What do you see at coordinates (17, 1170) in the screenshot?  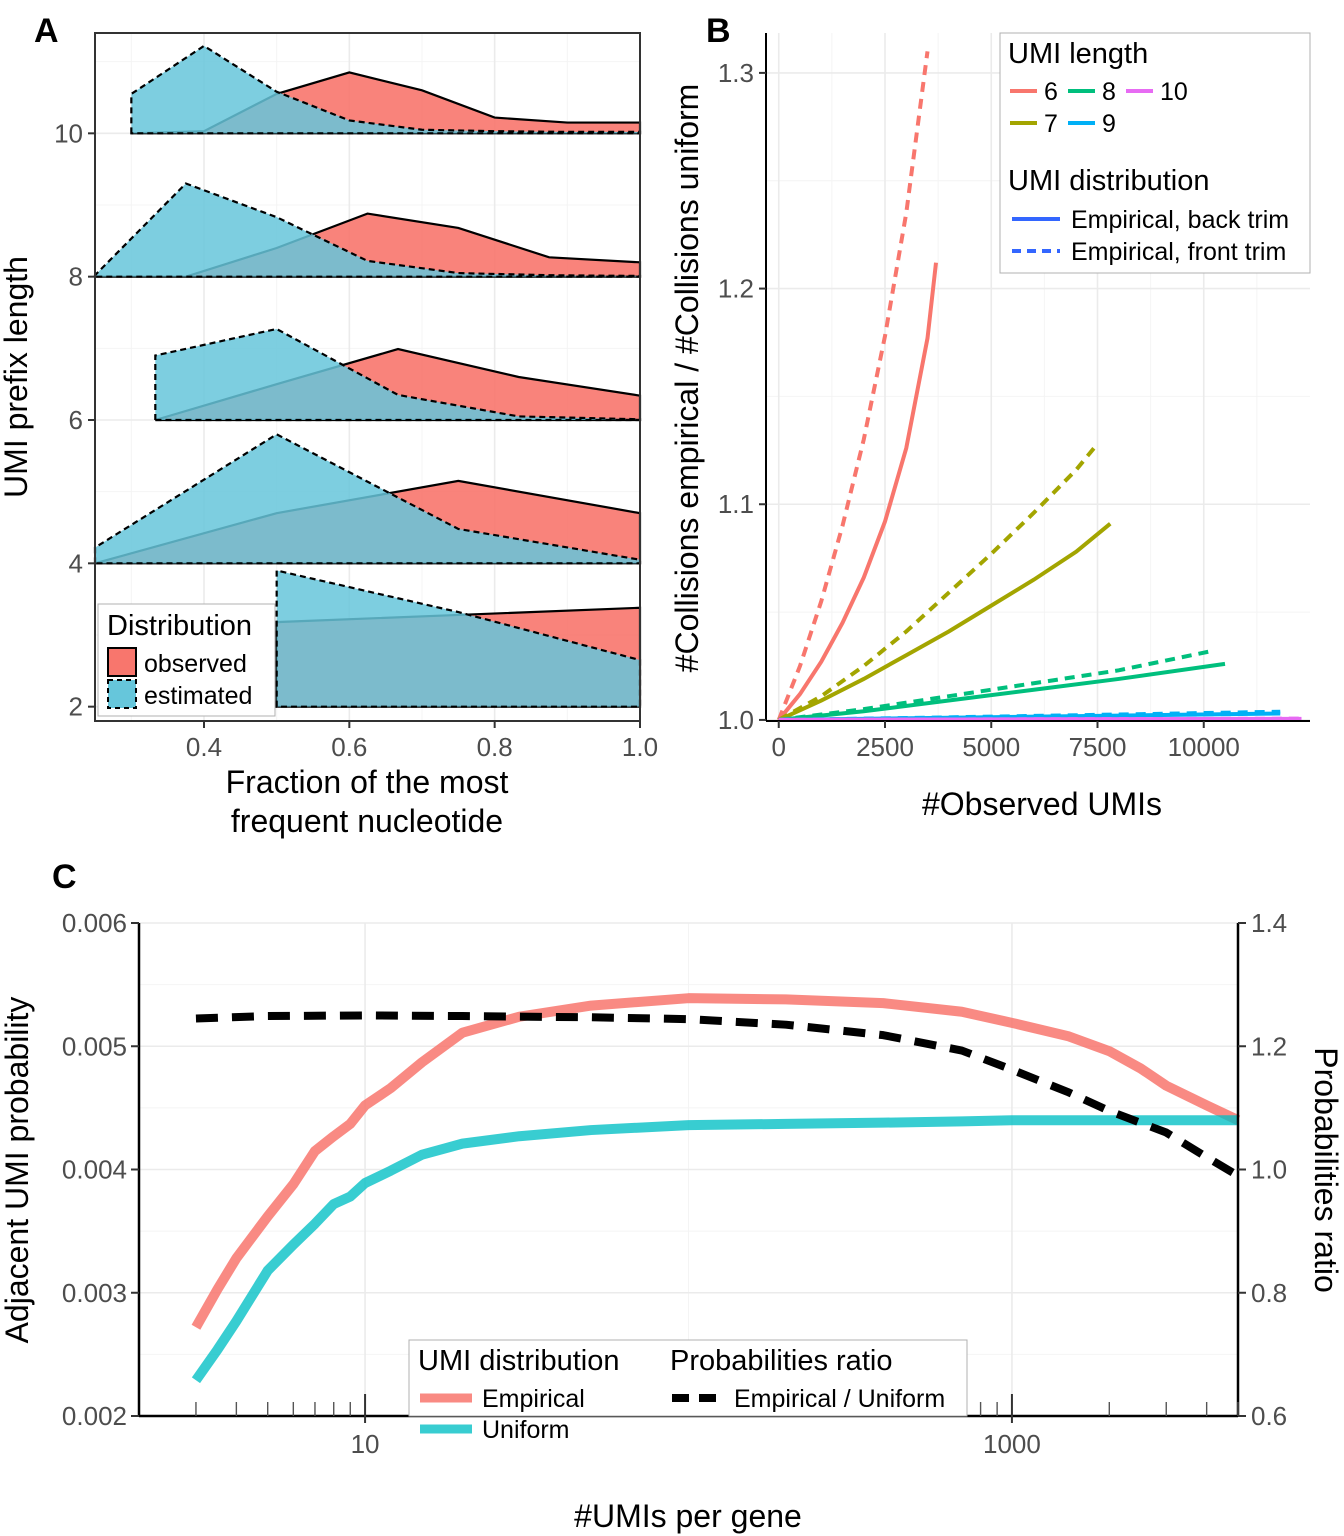 I see `panel-c-ylabel: Adjacent UMI probability` at bounding box center [17, 1170].